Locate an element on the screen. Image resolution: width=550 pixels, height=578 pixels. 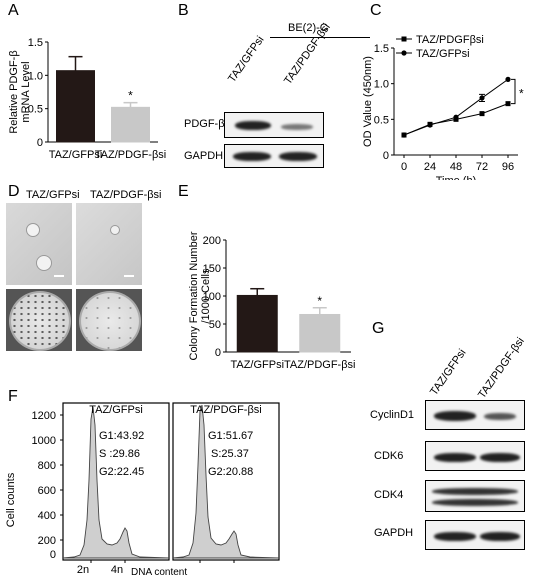
x-tick-label: 72 is located at coordinates (482, 167).